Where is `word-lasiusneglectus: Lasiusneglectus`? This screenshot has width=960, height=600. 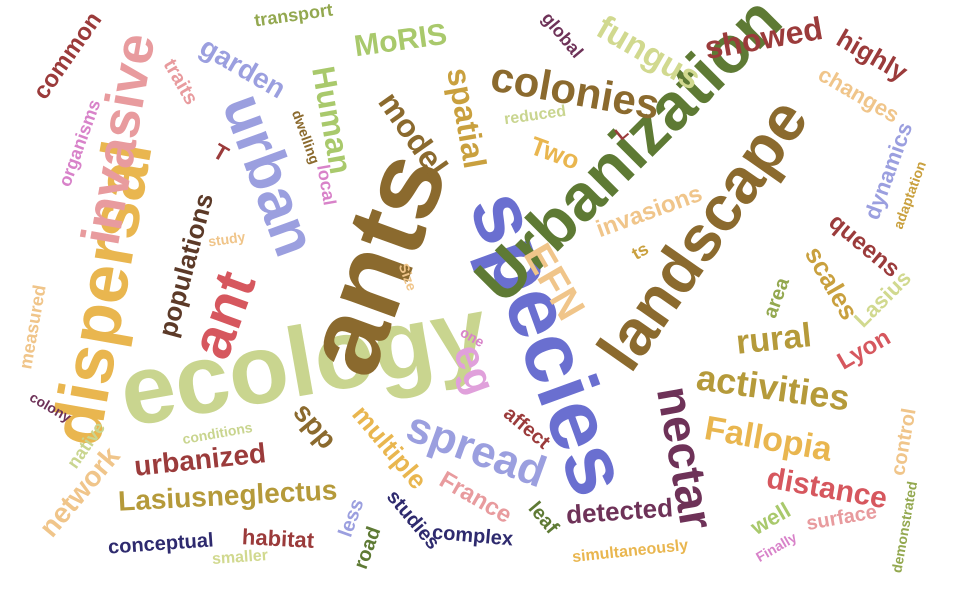 word-lasiusneglectus: Lasiusneglectus is located at coordinates (228, 495).